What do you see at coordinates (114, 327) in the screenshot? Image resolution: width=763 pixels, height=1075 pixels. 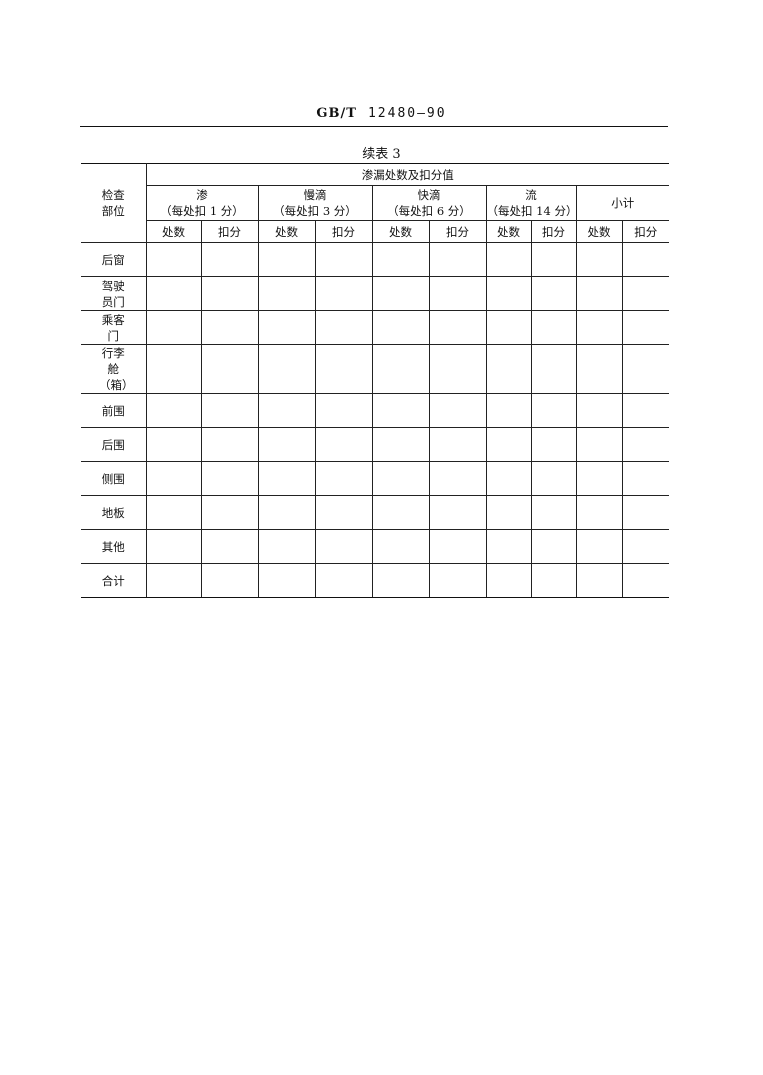 I see `row-label: 乘客门` at bounding box center [114, 327].